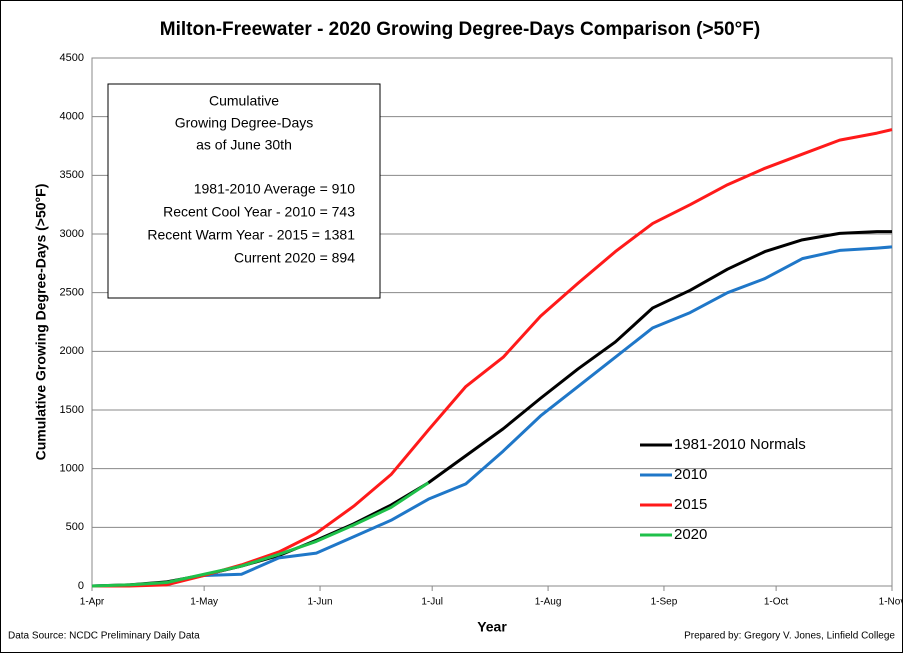  I want to click on annotation-text: Current 2020 = 894, so click(294, 258).